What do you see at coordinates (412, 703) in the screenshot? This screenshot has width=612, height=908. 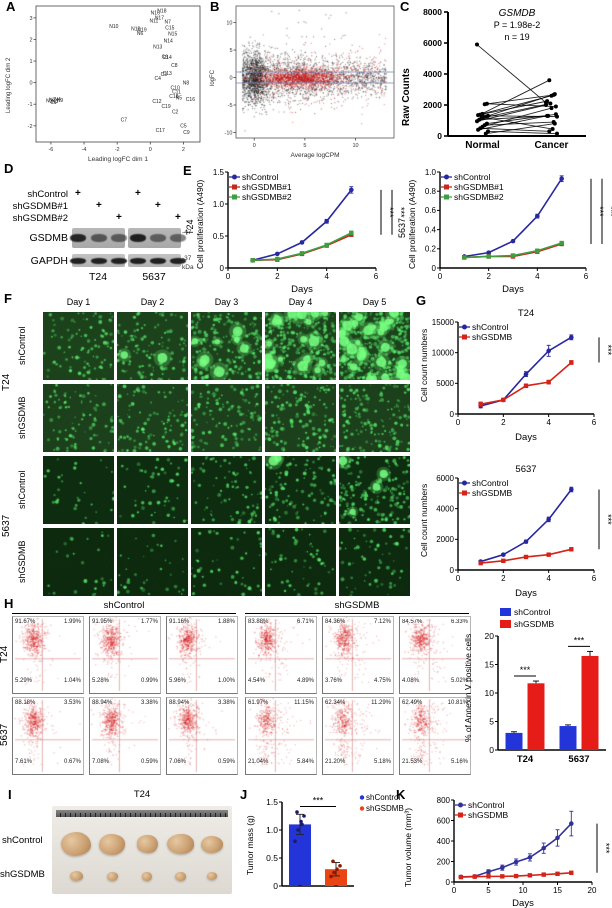 I see `quadrant-pct-top-left: 62.49%` at bounding box center [412, 703].